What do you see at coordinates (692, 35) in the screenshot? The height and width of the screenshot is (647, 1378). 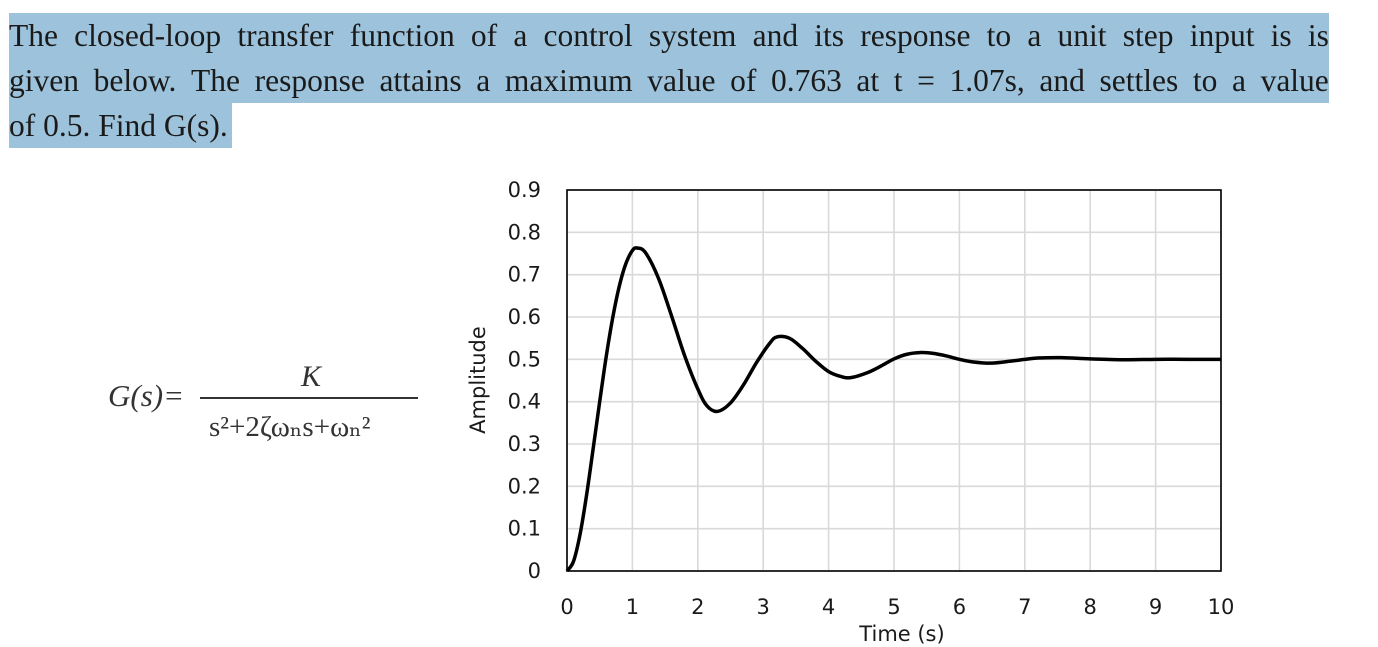 I see `problem-word: system` at bounding box center [692, 35].